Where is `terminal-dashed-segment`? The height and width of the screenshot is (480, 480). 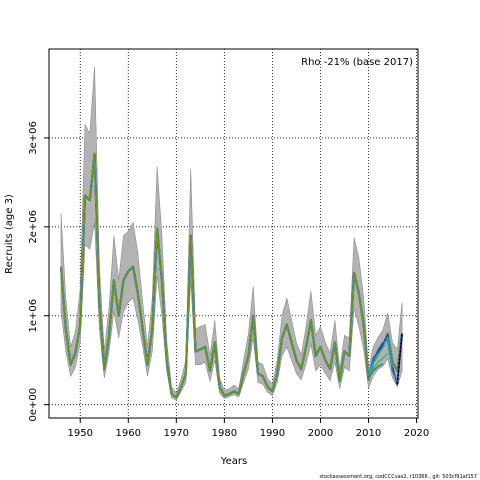
terminal-dashed-segment is located at coordinates (399, 359).